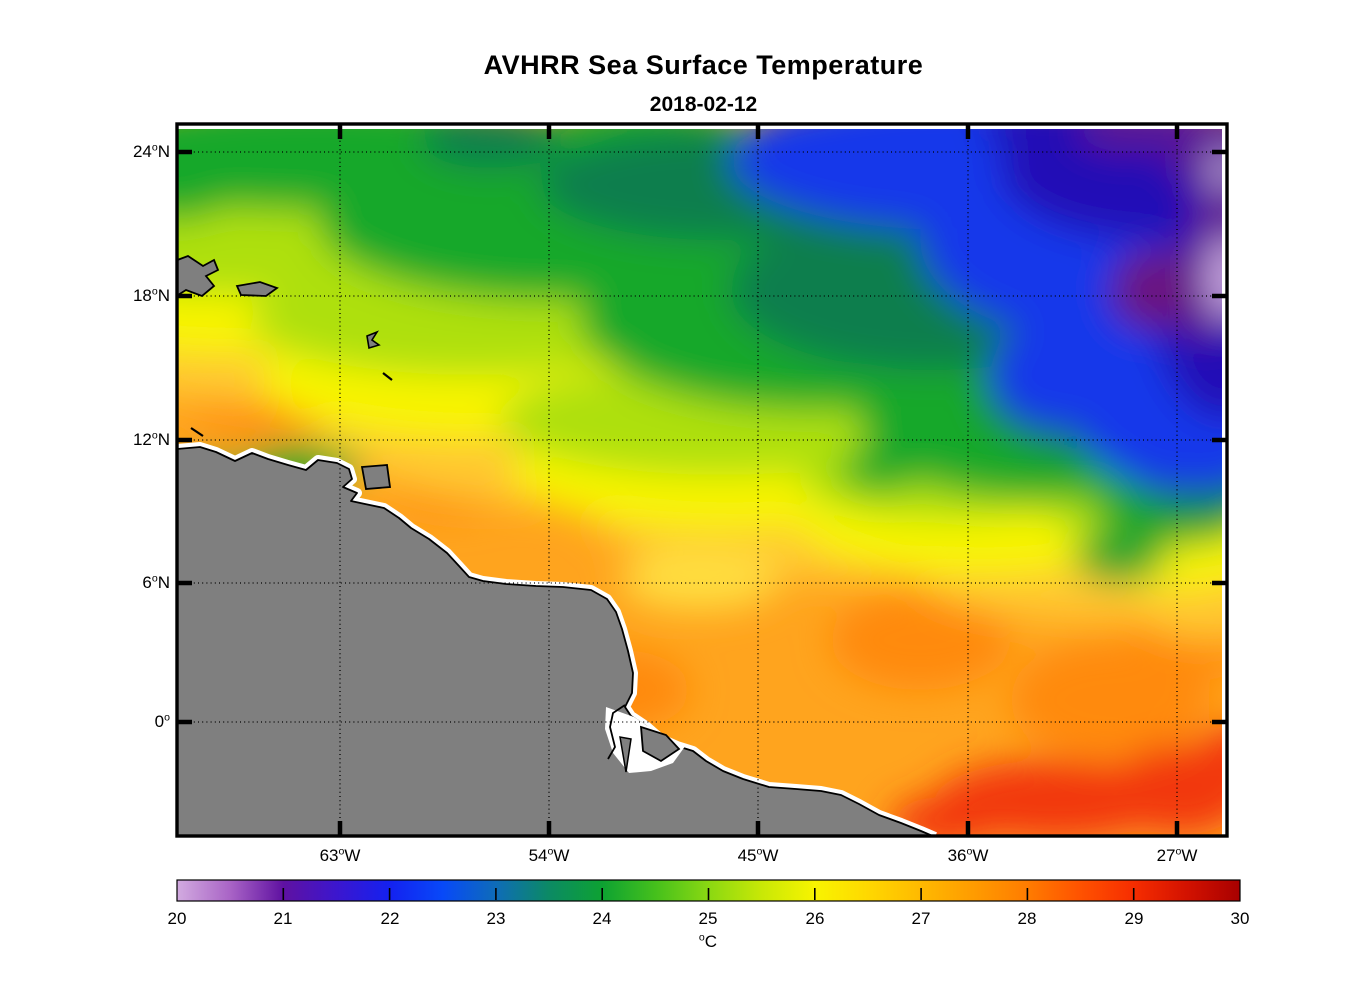  Describe the element at coordinates (198, 276) in the screenshot. I see `island-puerto-rico` at that location.